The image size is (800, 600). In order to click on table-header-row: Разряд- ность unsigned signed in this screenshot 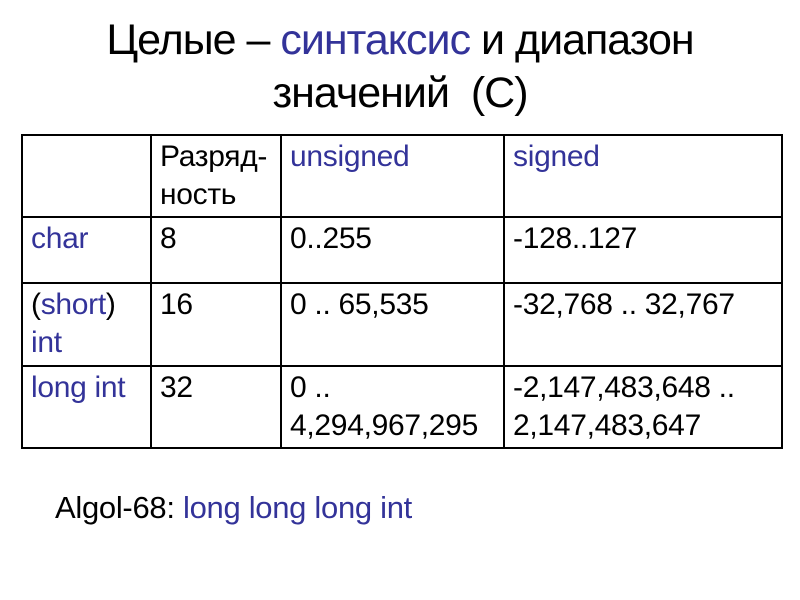, I will do `click(402, 176)`.